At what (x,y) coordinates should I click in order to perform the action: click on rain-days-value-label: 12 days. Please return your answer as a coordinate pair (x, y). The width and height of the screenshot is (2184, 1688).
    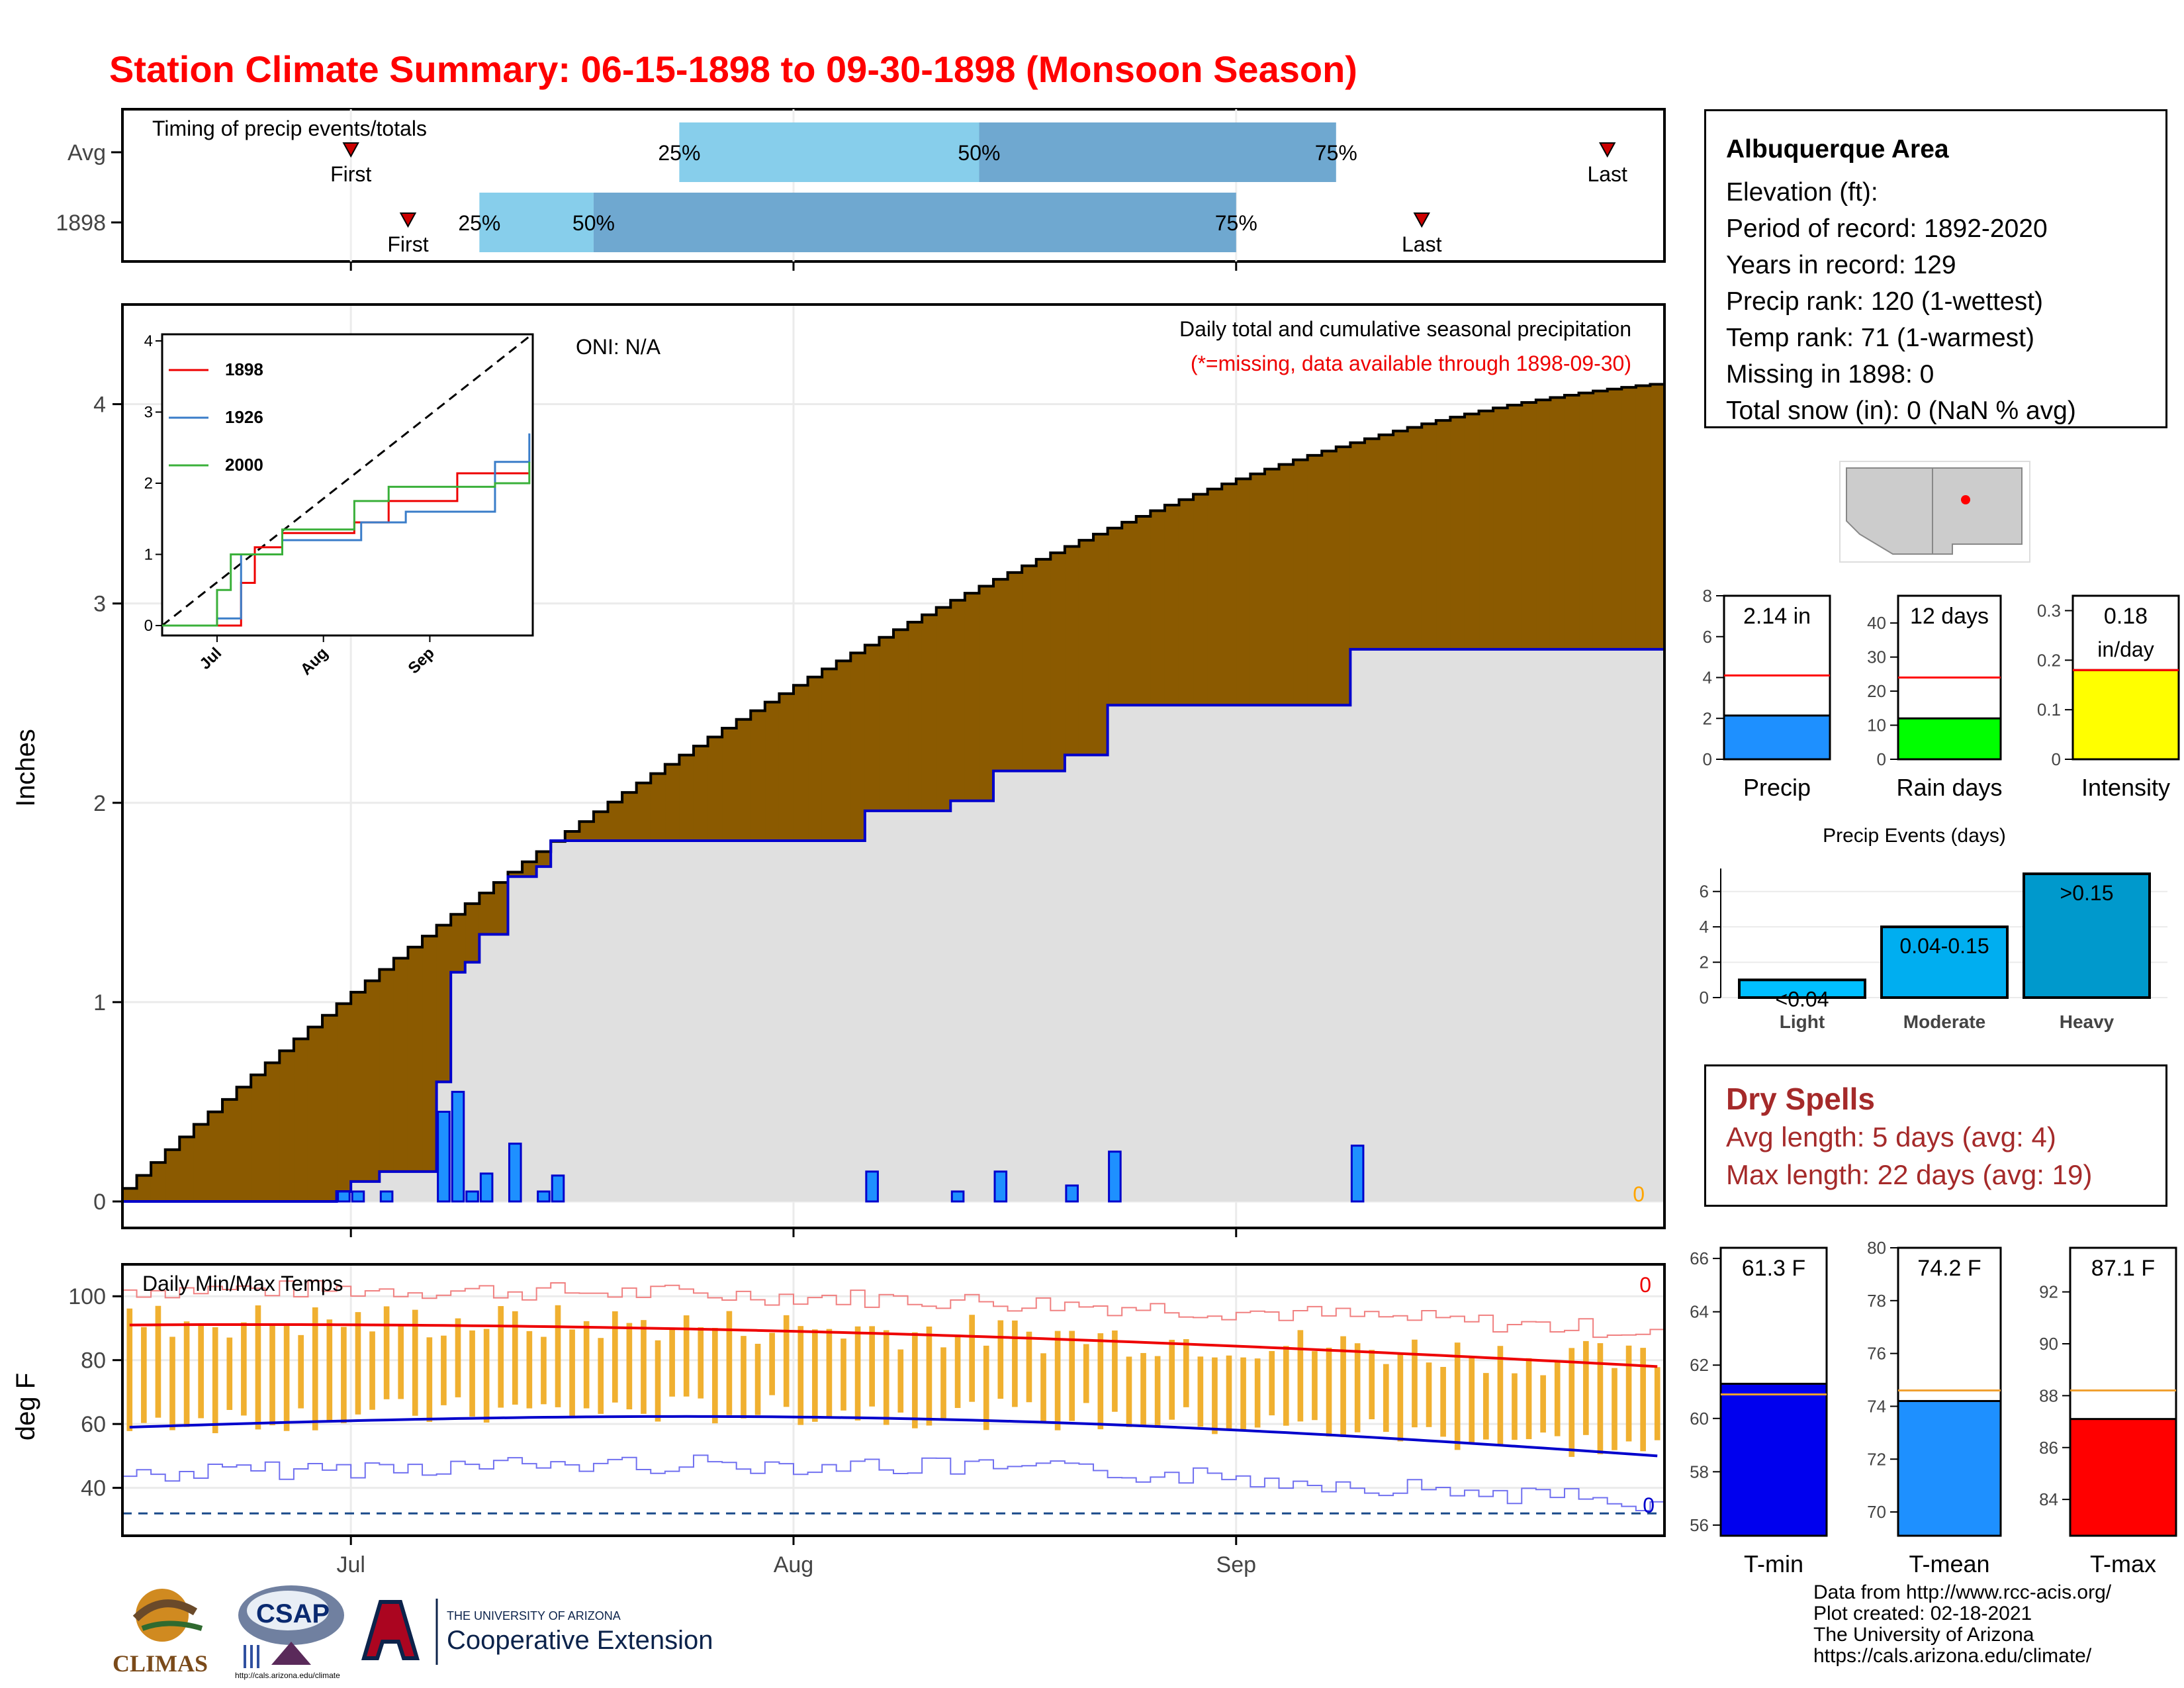
    Looking at the image, I should click on (1949, 616).